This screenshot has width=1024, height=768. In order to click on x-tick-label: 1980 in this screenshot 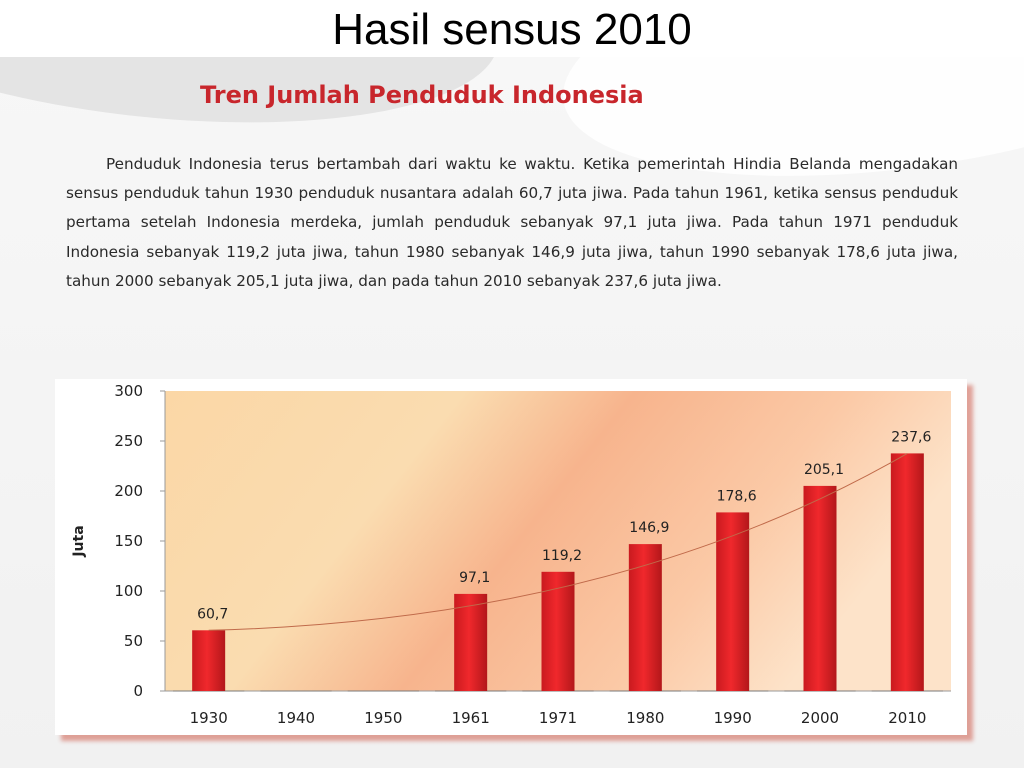, I will do `click(645, 718)`.